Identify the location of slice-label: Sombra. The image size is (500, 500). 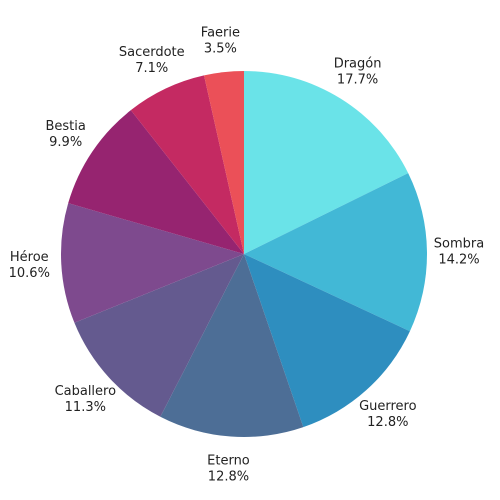
(459, 244).